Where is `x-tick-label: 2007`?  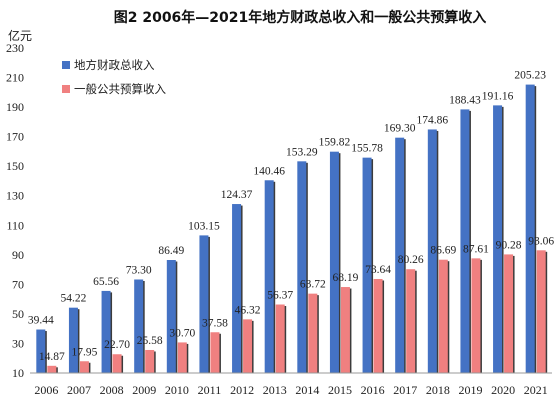 x-tick-label: 2007 is located at coordinates (79, 390).